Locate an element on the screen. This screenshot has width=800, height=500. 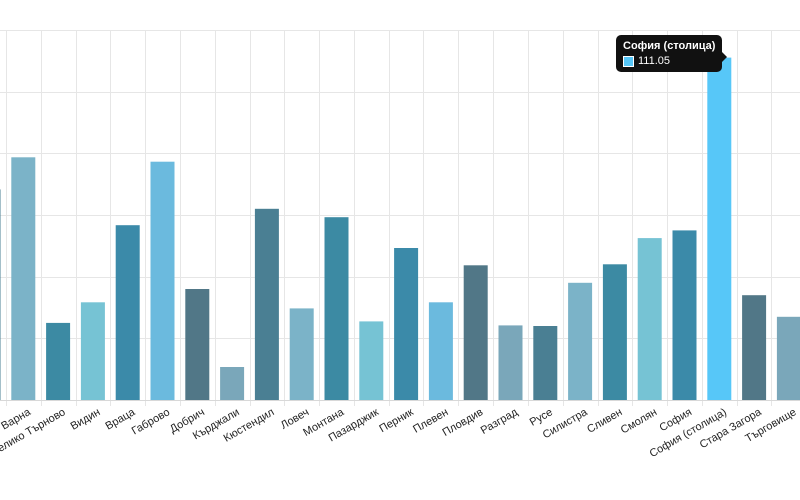
tooltip-value: 111.05 is located at coordinates (654, 61).